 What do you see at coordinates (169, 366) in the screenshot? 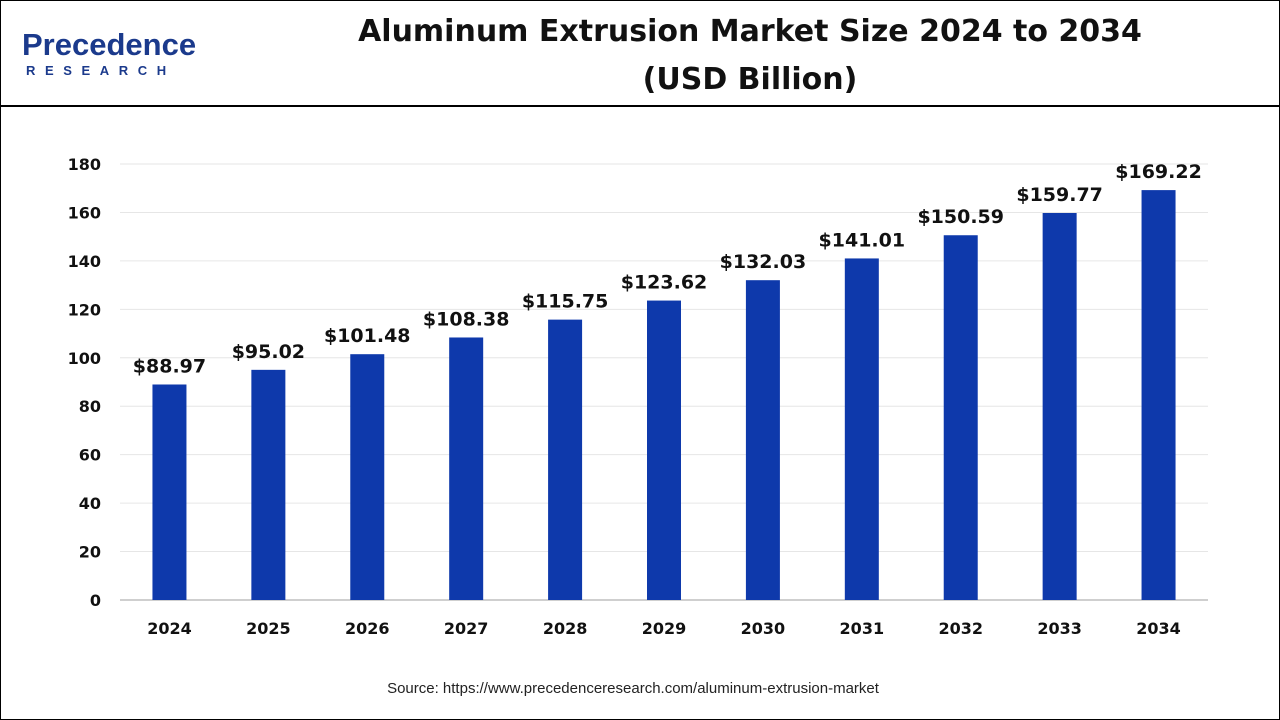
I see `data-label: $88.97` at bounding box center [169, 366].